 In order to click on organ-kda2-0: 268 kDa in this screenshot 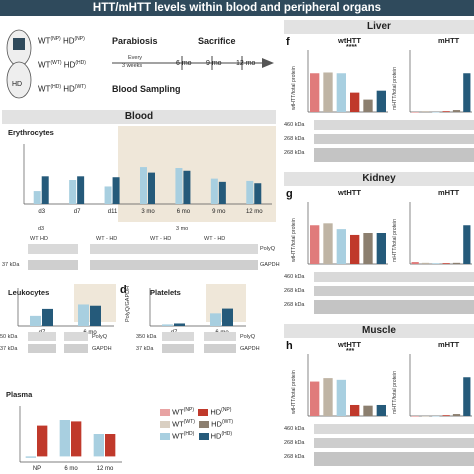, I will do `click(294, 139)`.